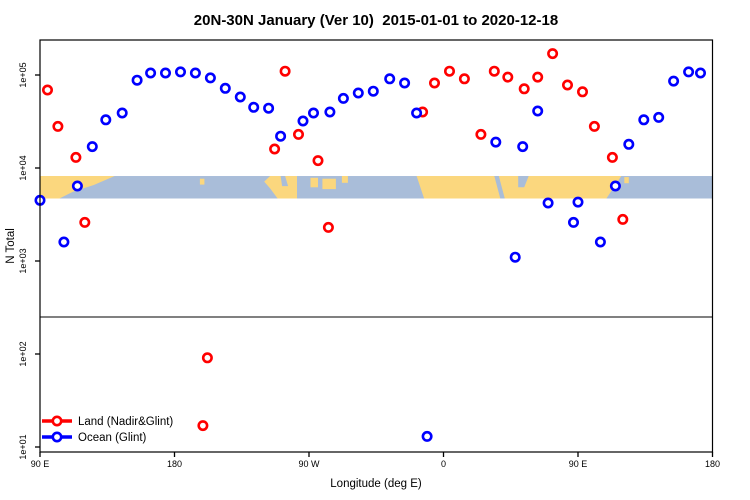 This screenshot has width=750, height=500. What do you see at coordinates (309, 464) in the screenshot?
I see `x-tick-label: 90 W` at bounding box center [309, 464].